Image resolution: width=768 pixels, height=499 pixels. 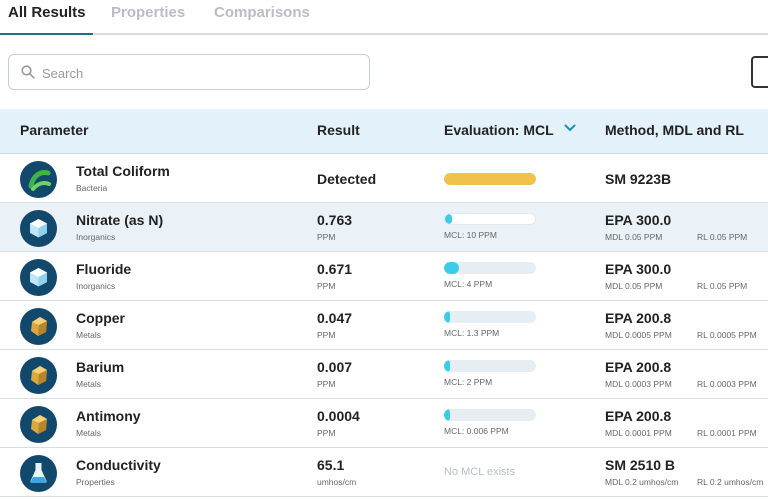 I want to click on mcl-label: MCL: 10 PPM, so click(x=470, y=235).